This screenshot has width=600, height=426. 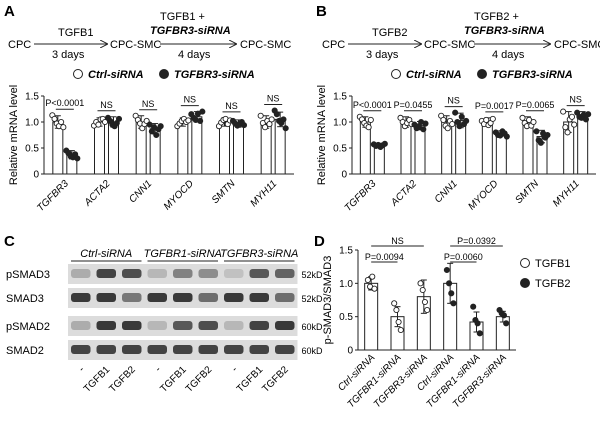 What do you see at coordinates (403, 193) in the screenshot?
I see `x-tick-label: ACTA2` at bounding box center [403, 193].